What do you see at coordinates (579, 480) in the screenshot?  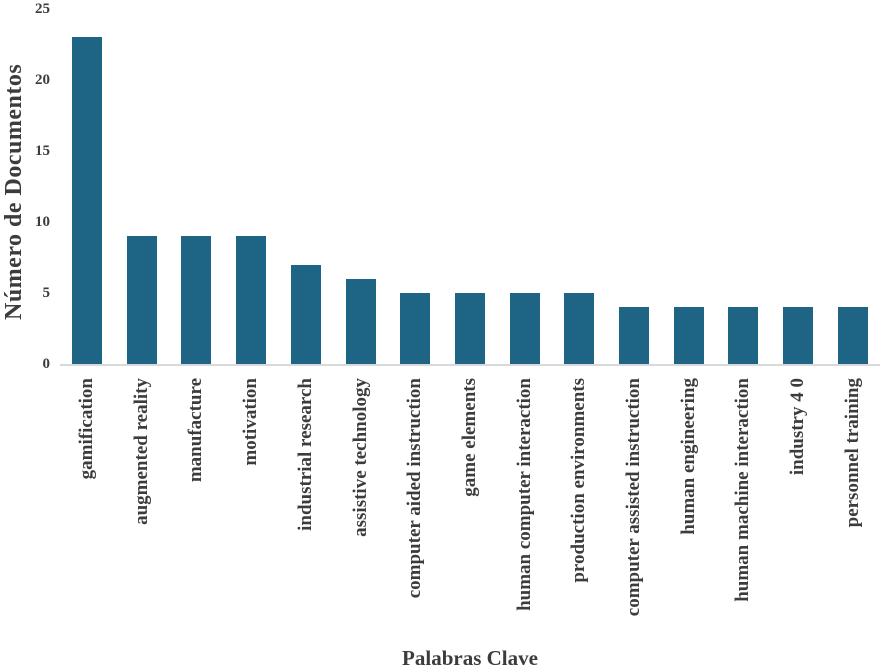 I see `x-category-label: production environments` at bounding box center [579, 480].